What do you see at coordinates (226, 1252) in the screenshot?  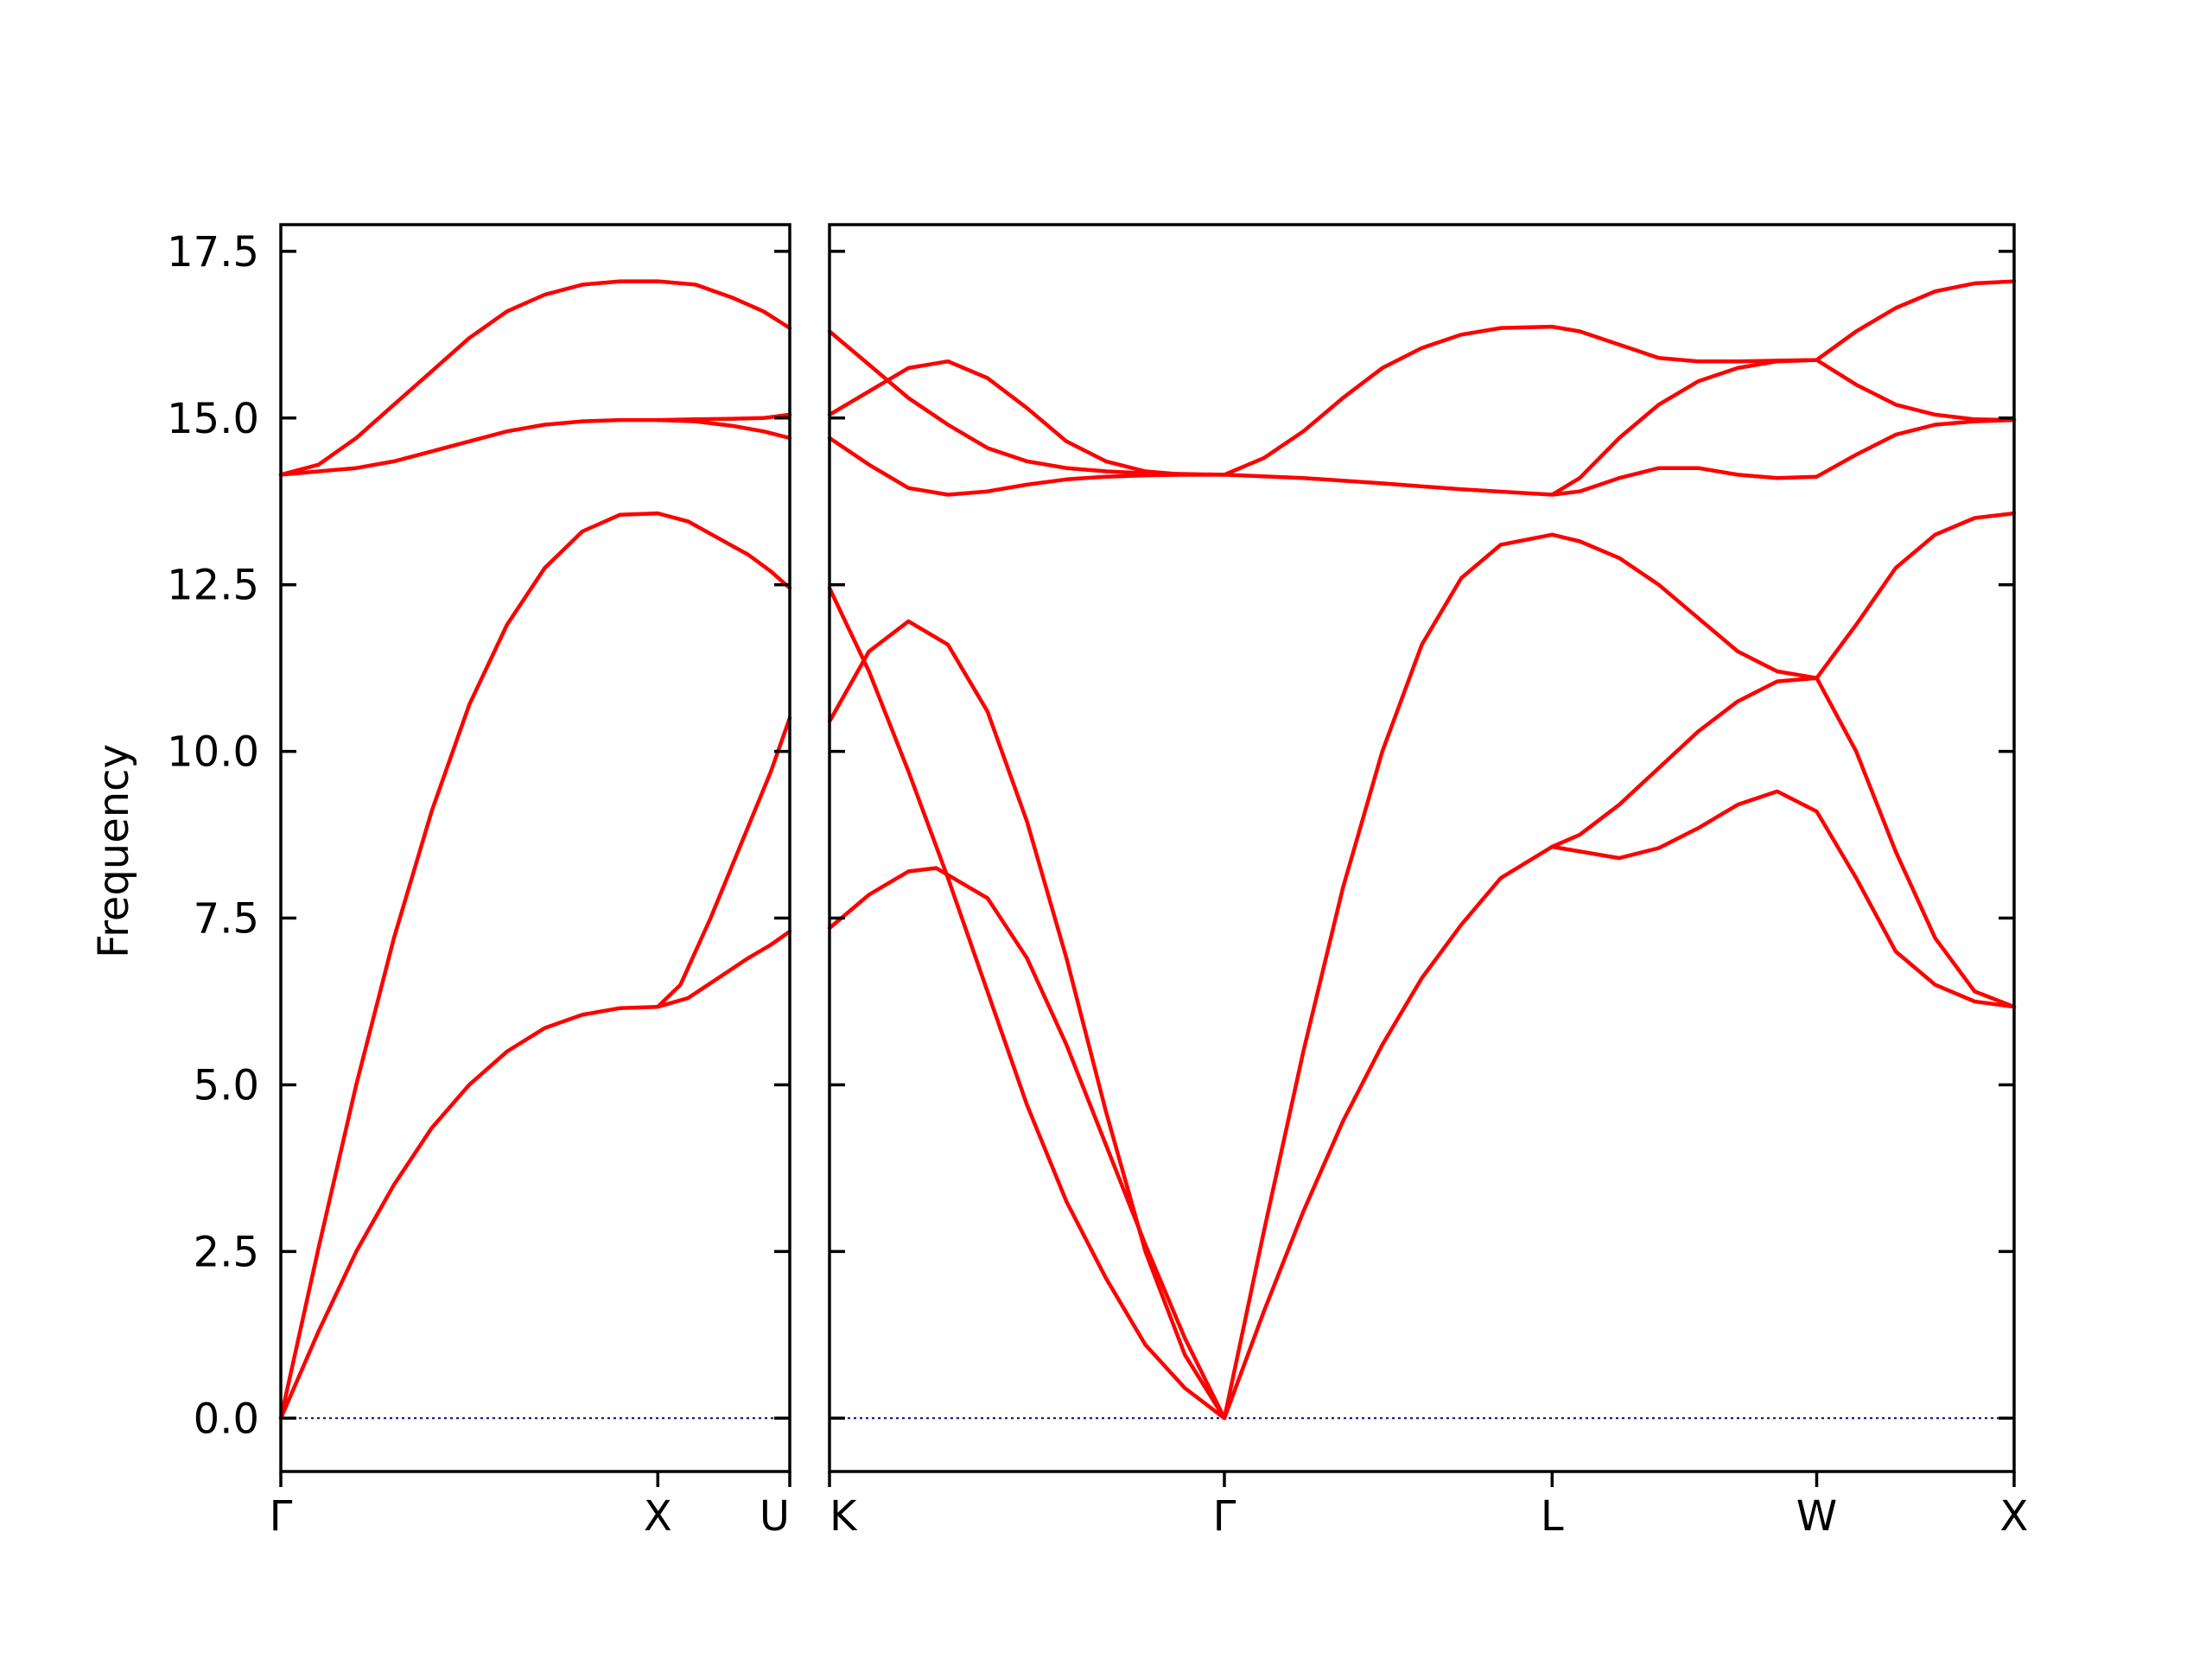 I see `y-tick-label: 2.5` at bounding box center [226, 1252].